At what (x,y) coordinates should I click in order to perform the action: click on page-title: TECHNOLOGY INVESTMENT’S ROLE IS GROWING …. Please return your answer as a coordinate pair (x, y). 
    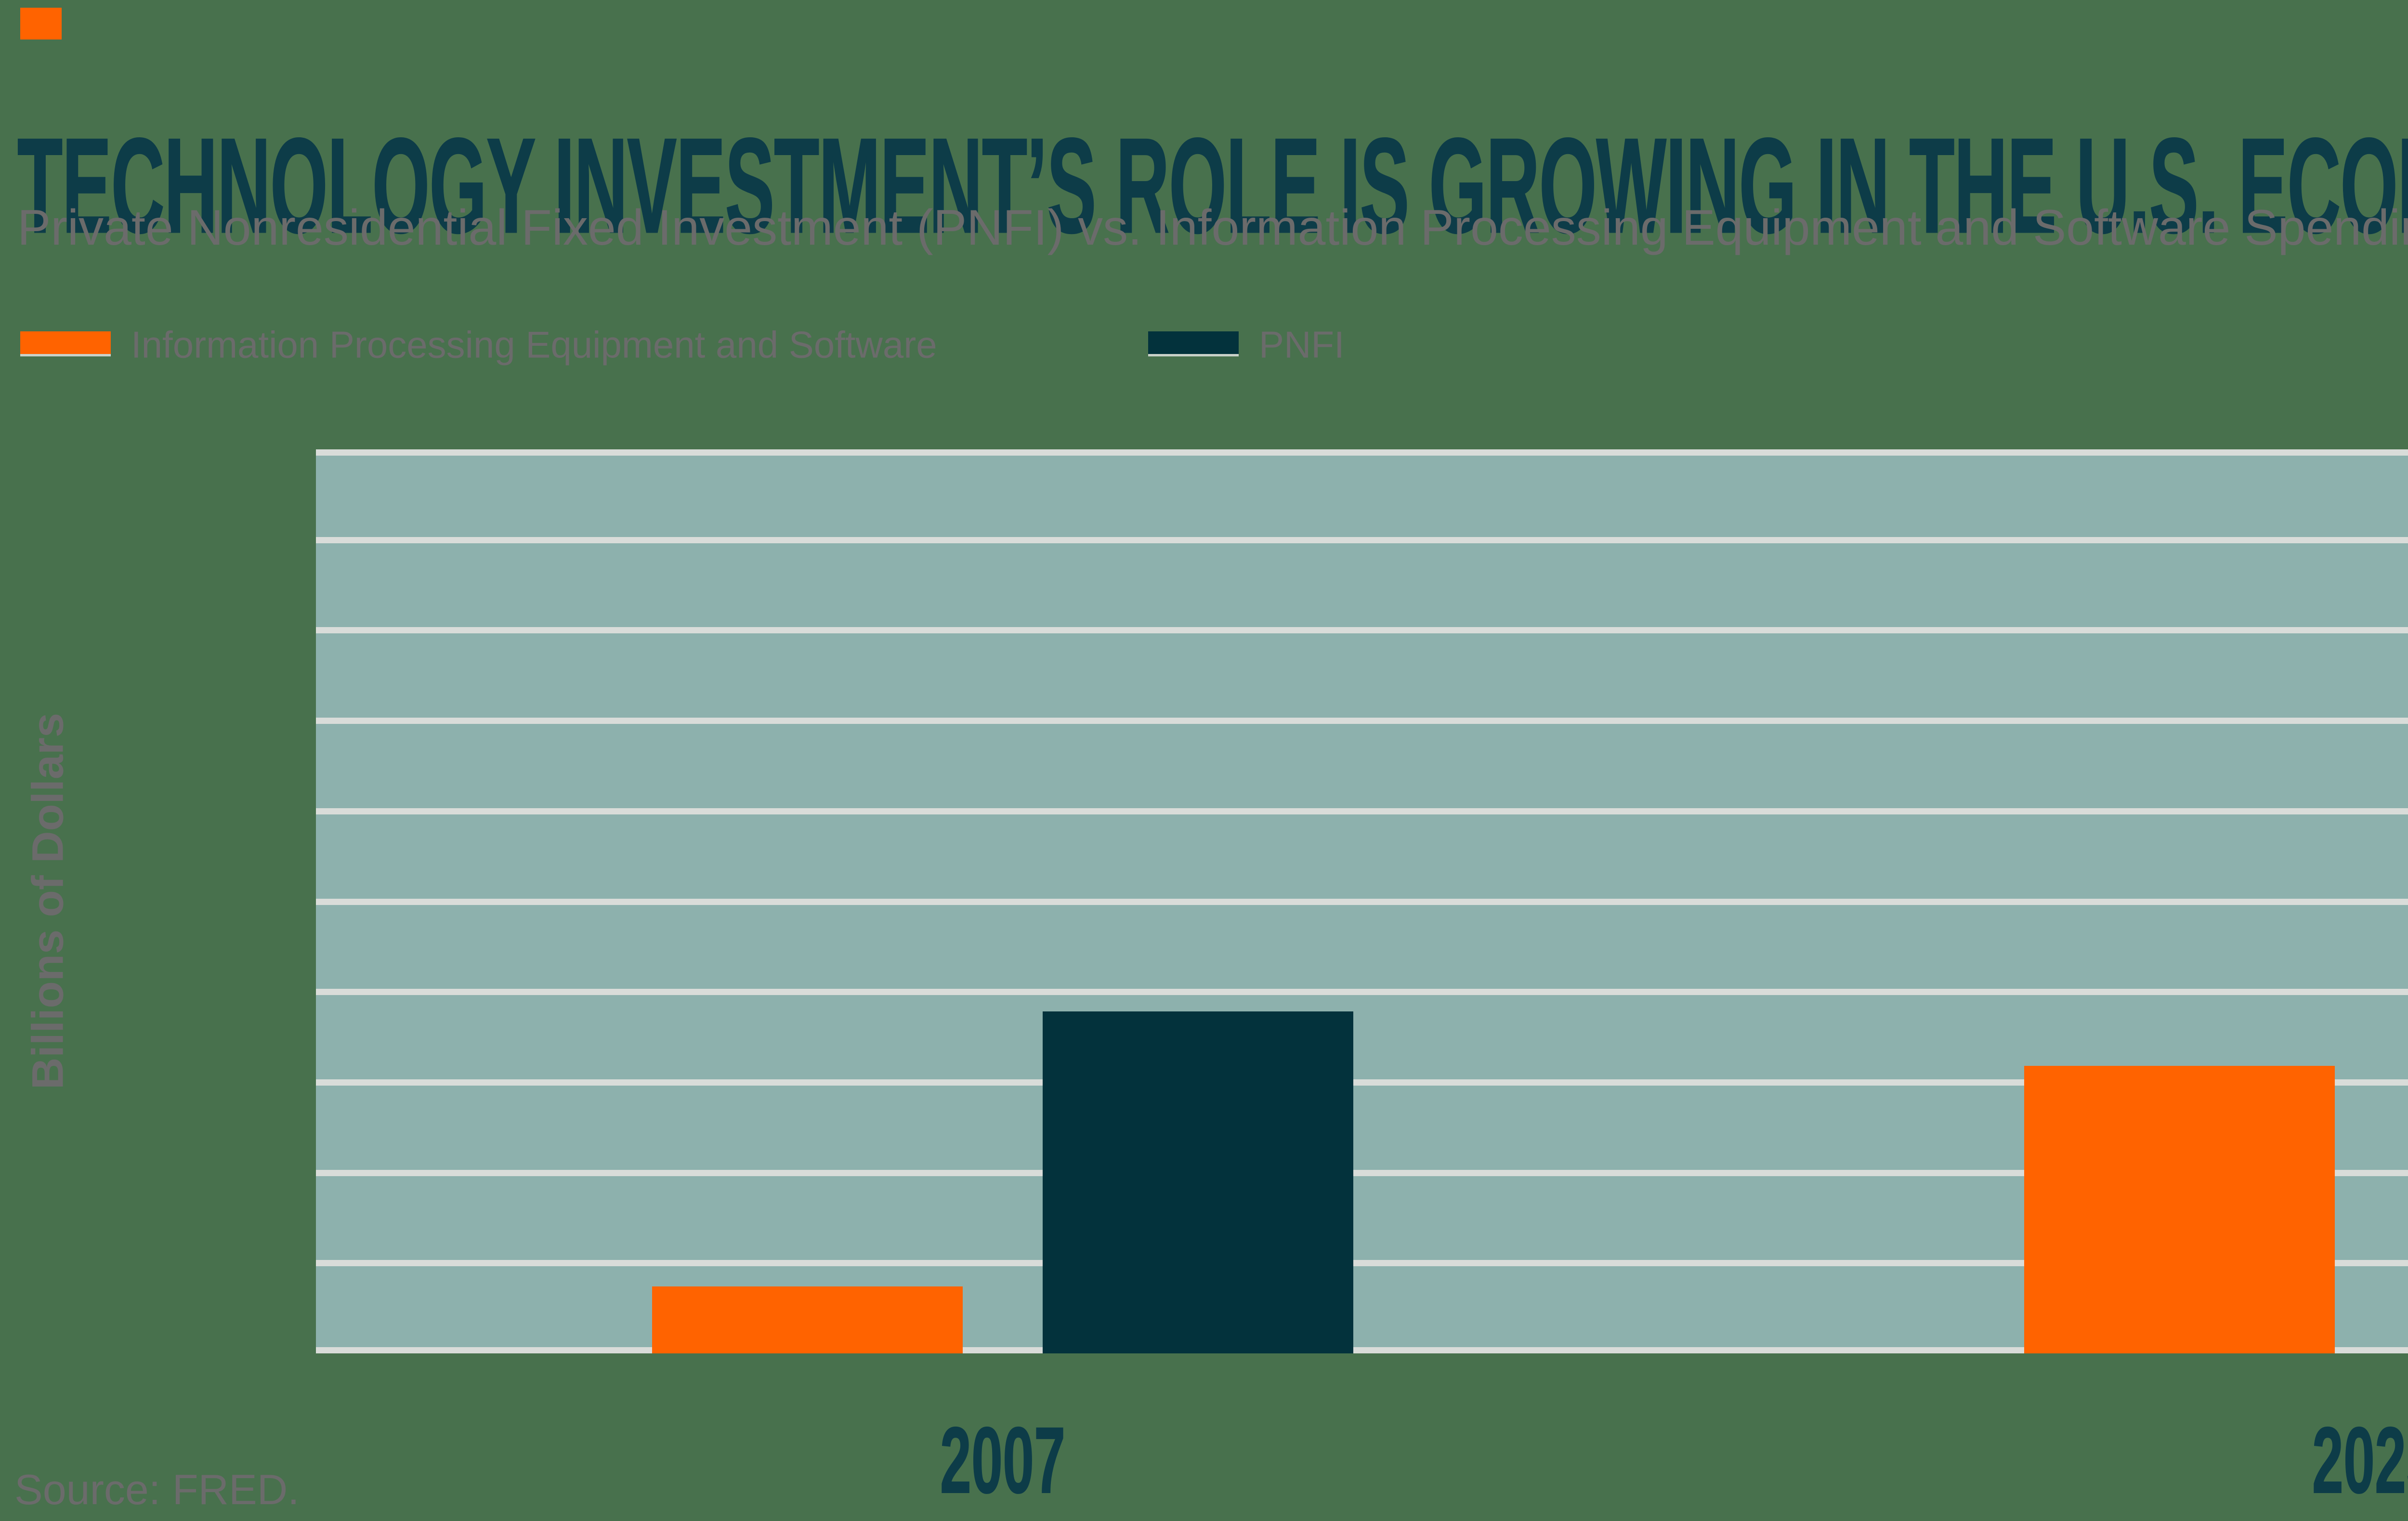
    Looking at the image, I should click on (1212, 185).